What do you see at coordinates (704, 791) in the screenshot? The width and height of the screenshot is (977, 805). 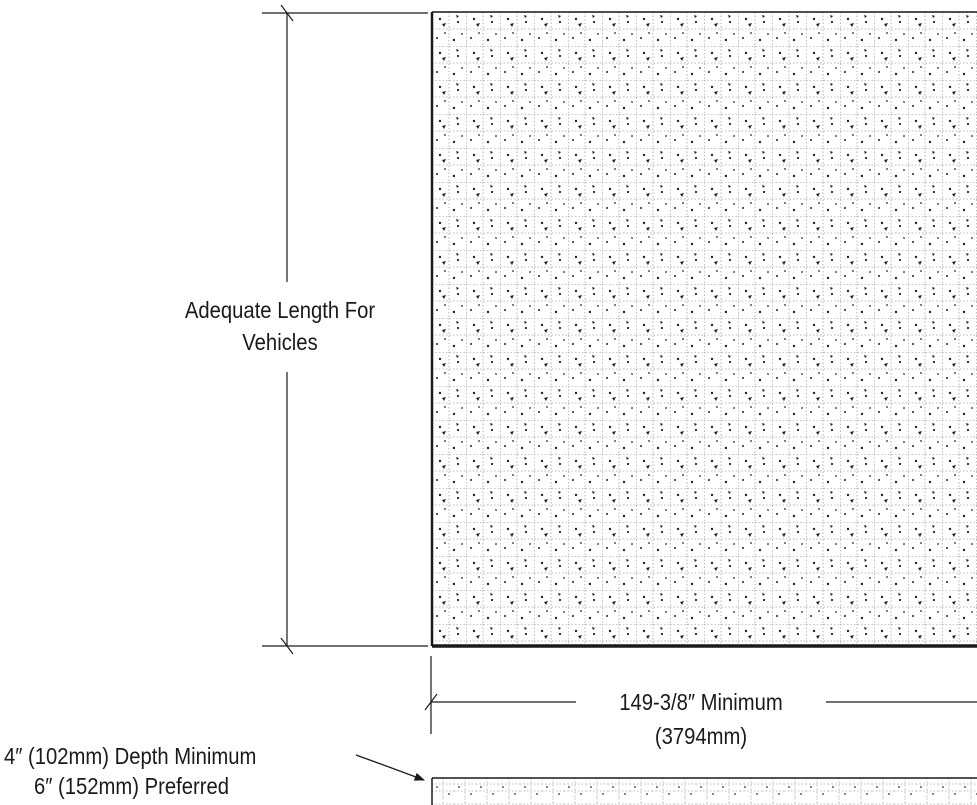 I see `slab-section` at bounding box center [704, 791].